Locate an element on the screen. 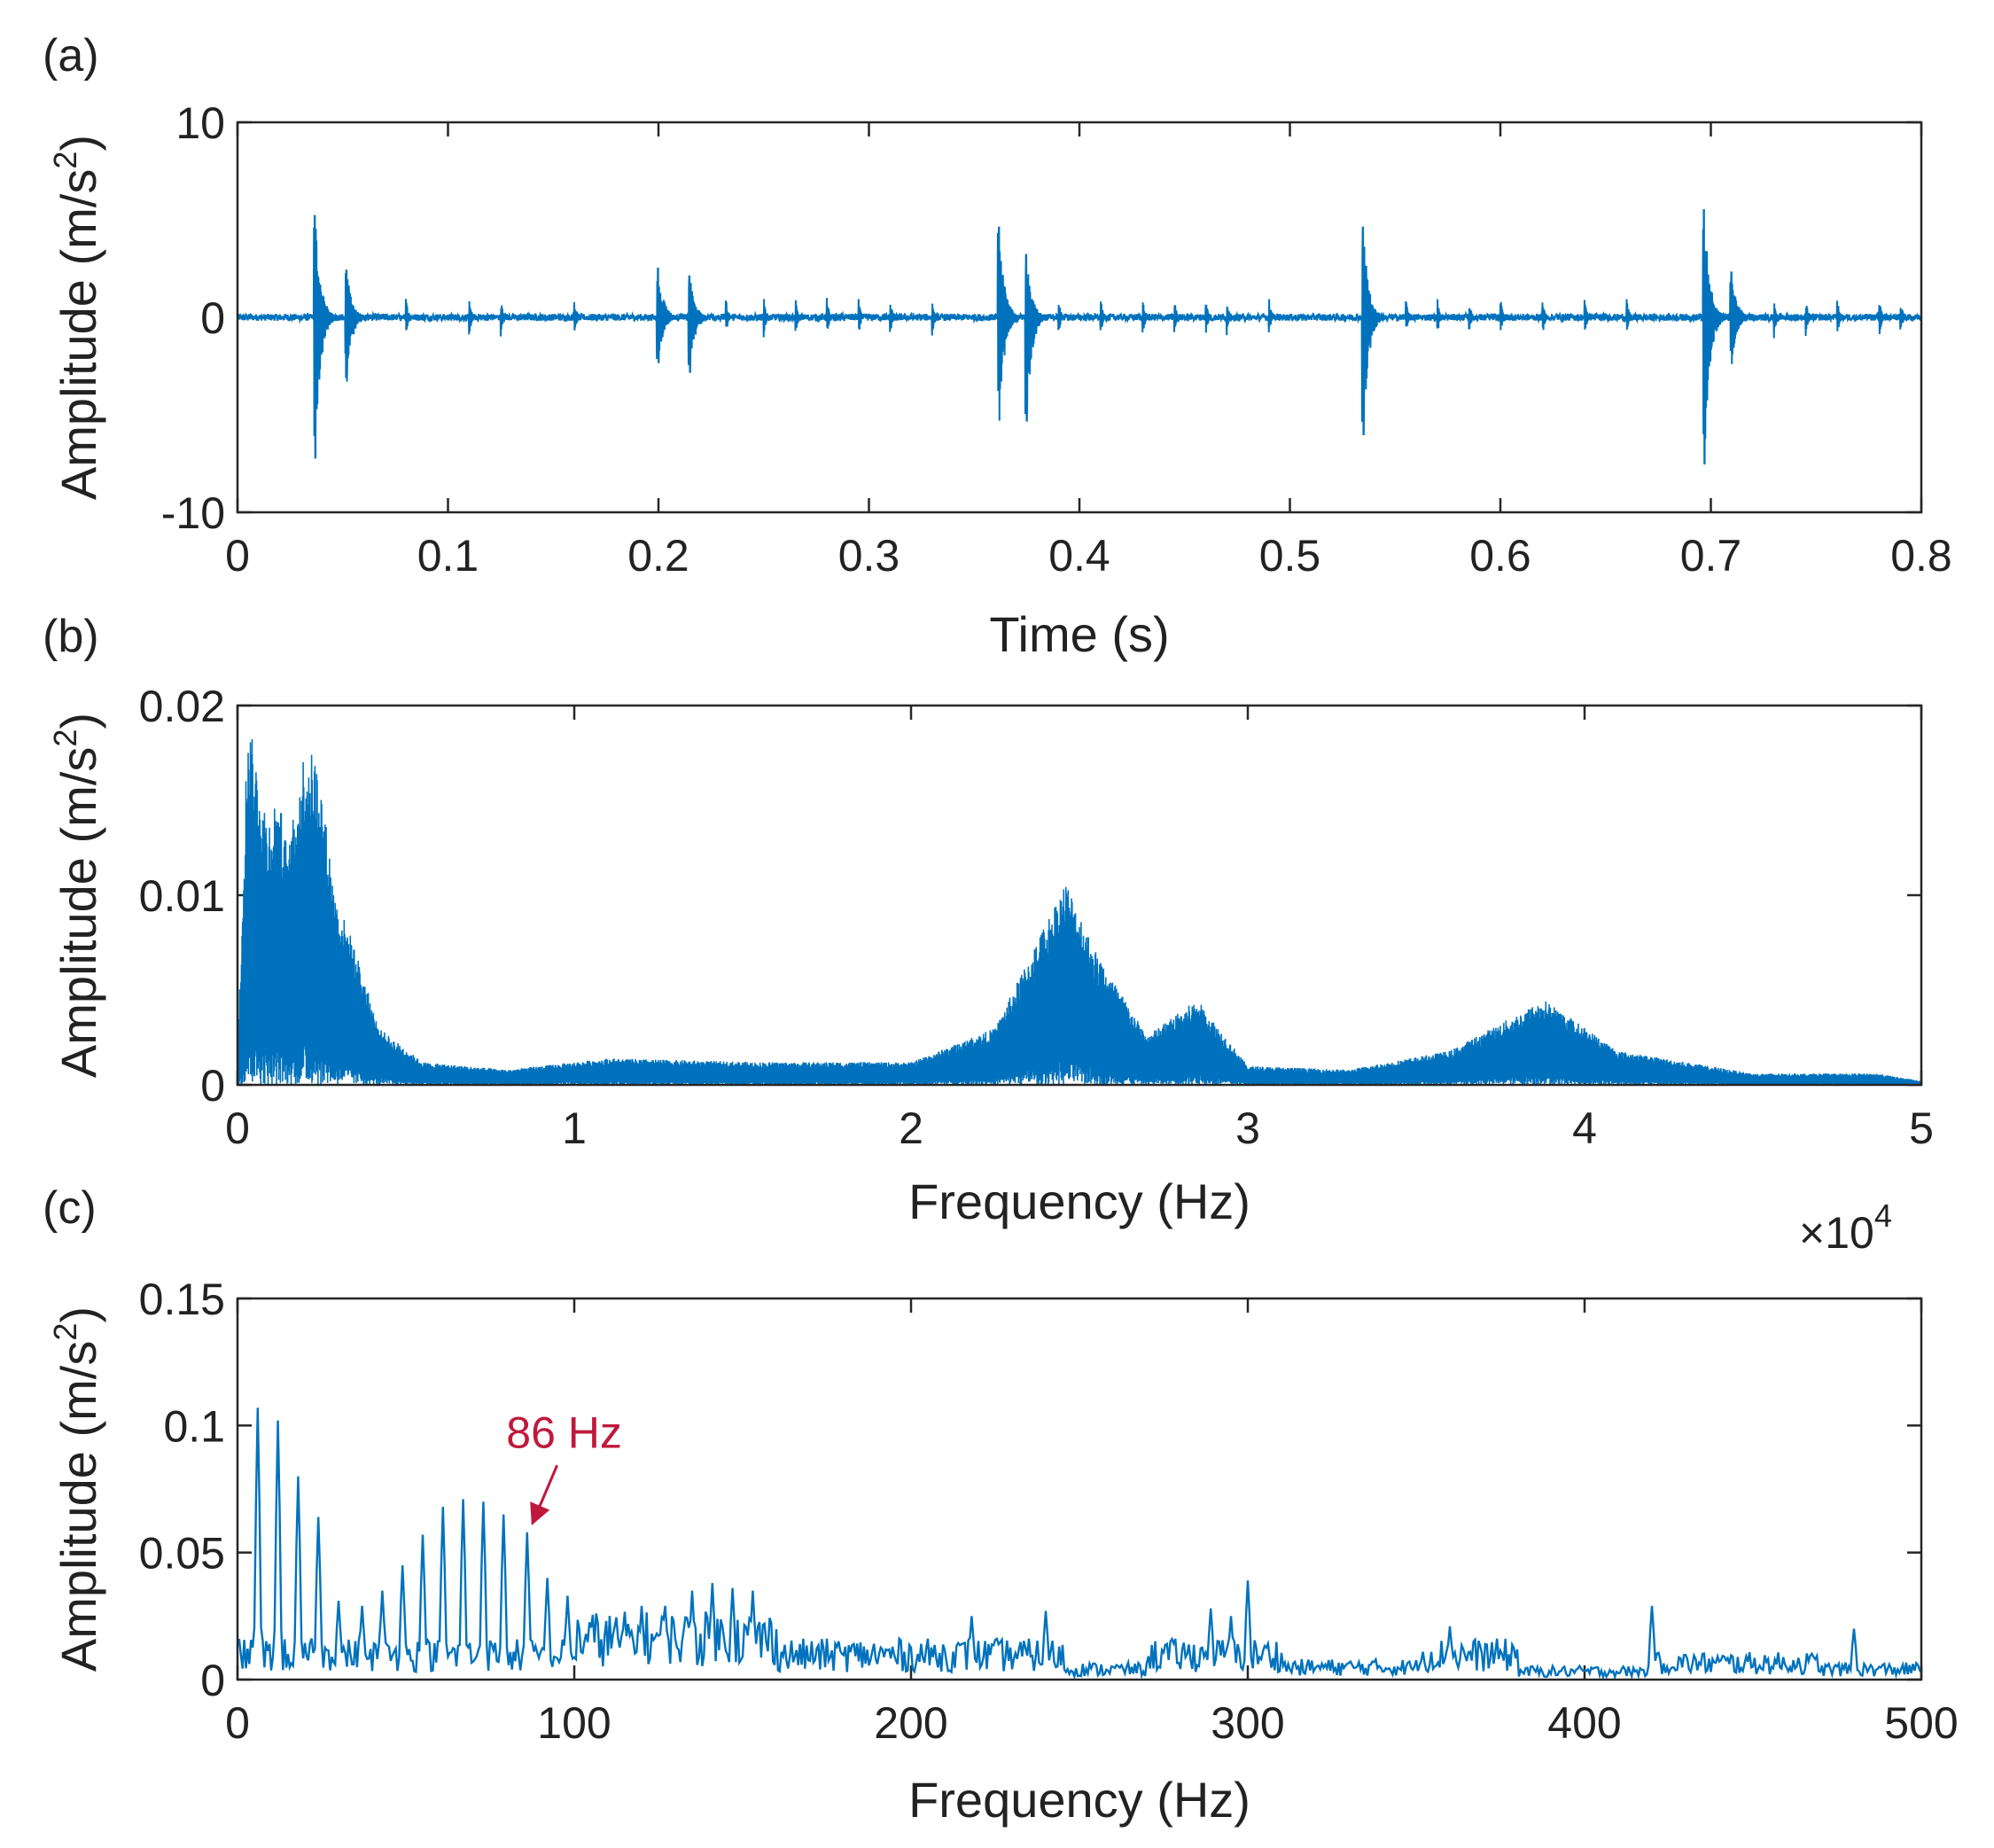  panel-a-ytick-label: 10 is located at coordinates (200, 123).